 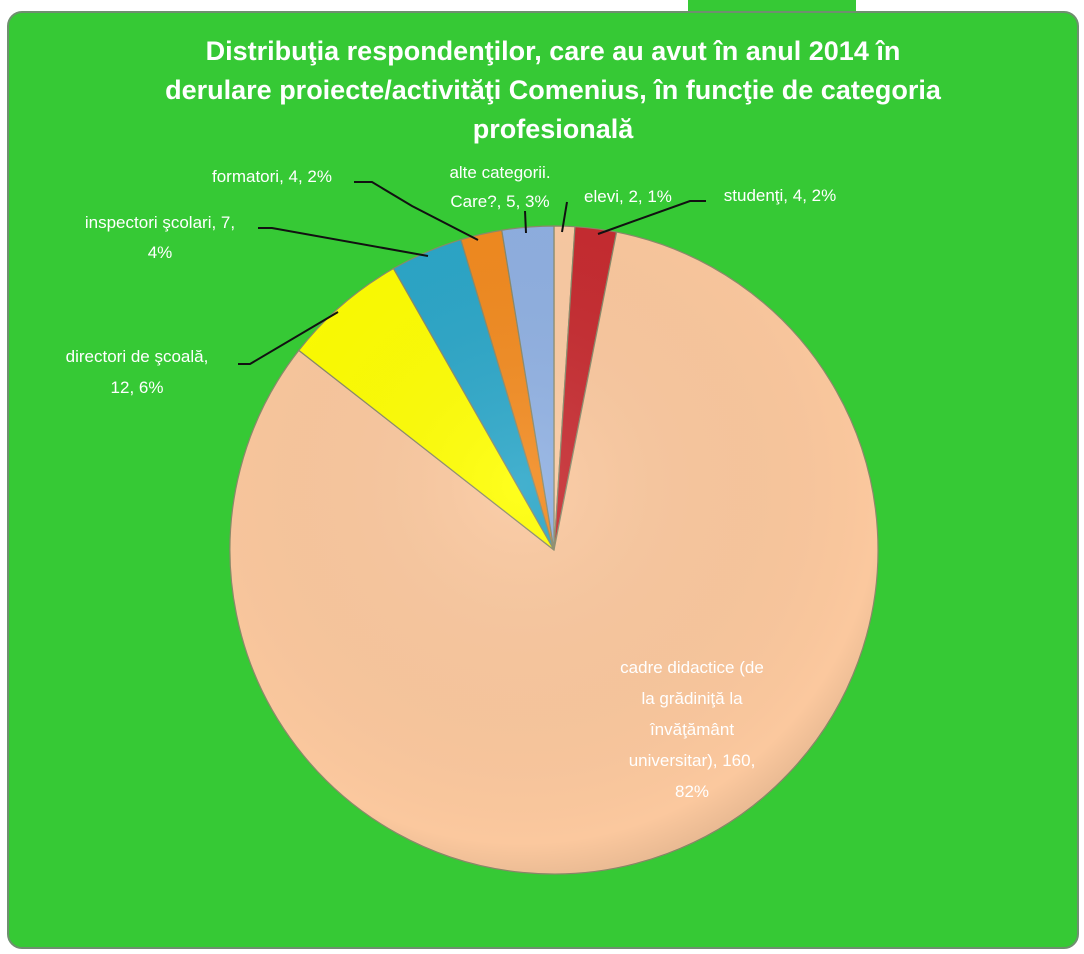 What do you see at coordinates (499, 201) in the screenshot?
I see `data-label-line: Care?, 5, 3%` at bounding box center [499, 201].